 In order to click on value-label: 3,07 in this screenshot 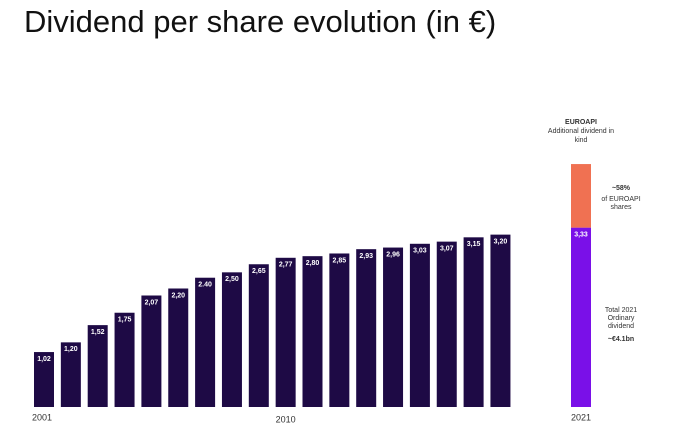, I will do `click(447, 248)`.